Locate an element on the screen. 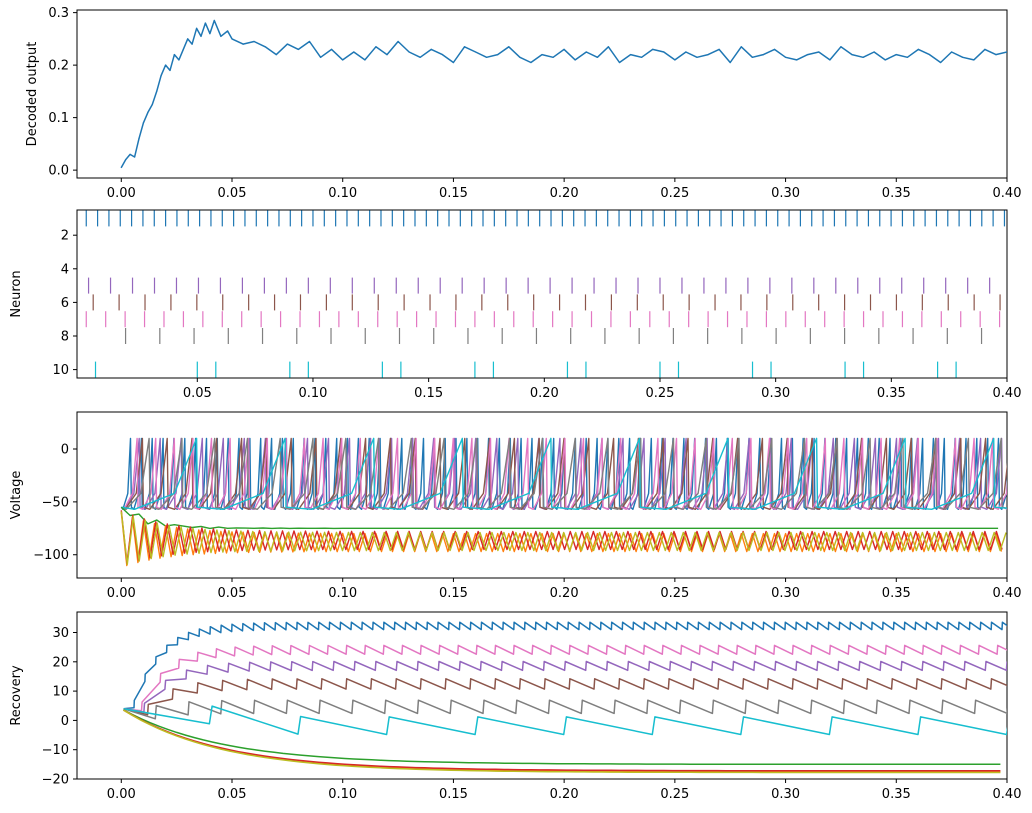 The height and width of the screenshot is (813, 1032). y-tick-label: 20 is located at coordinates (60, 662).